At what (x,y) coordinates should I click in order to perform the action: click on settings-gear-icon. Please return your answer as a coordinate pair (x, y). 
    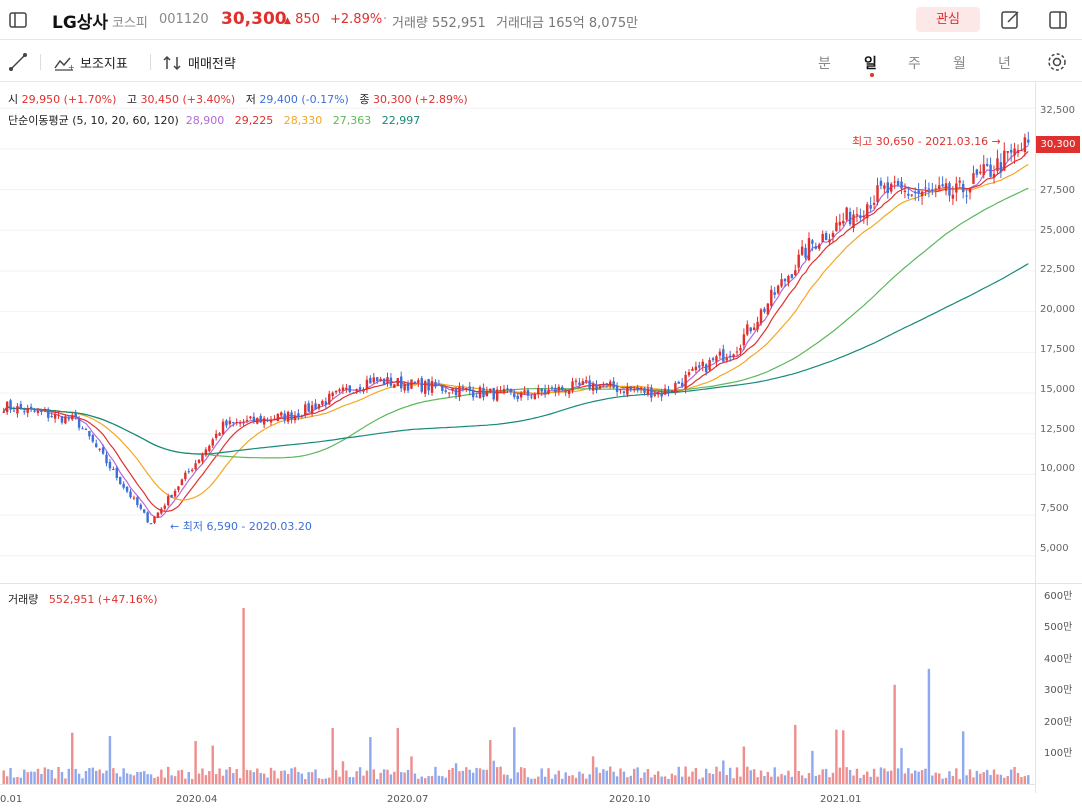
    Looking at the image, I should click on (1057, 62).